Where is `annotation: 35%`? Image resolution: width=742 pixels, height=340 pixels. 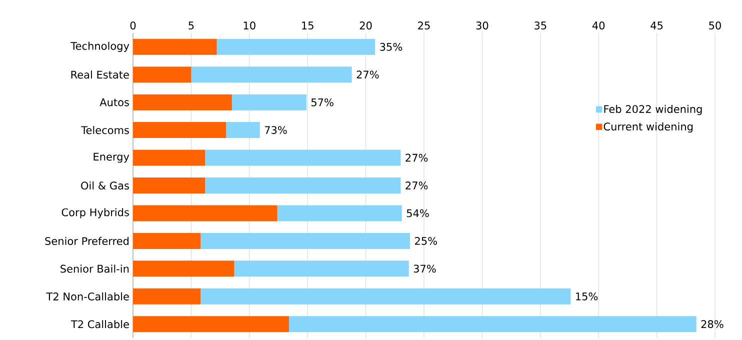
annotation: 35% is located at coordinates (391, 46).